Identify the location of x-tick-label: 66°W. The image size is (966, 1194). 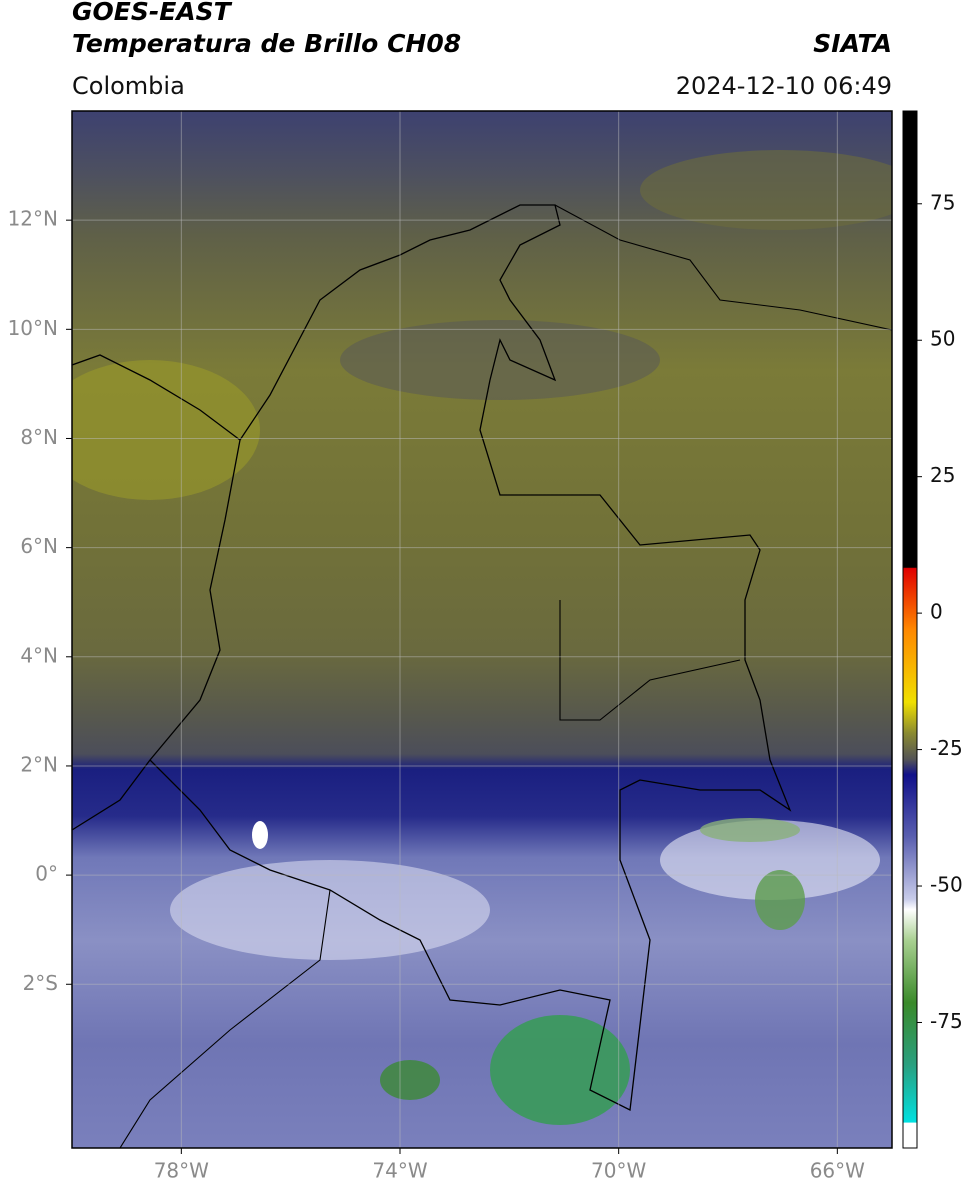
(837, 1171).